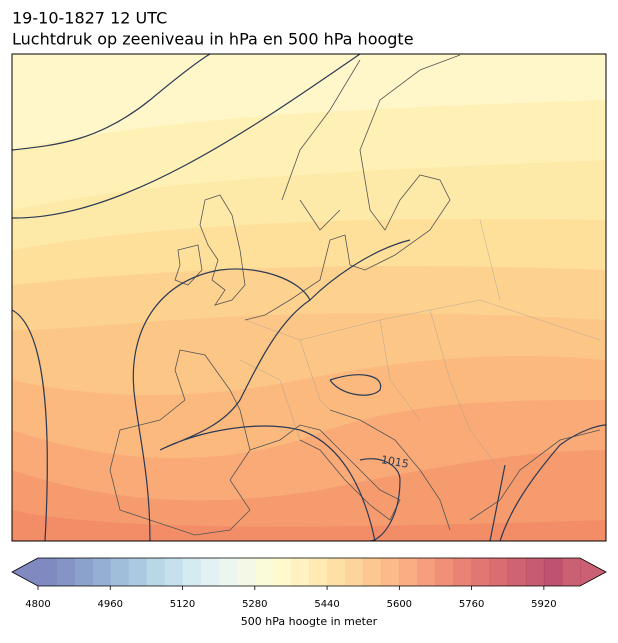  What do you see at coordinates (89, 18) in the screenshot?
I see `title: 19-10-1827 12 UTC` at bounding box center [89, 18].